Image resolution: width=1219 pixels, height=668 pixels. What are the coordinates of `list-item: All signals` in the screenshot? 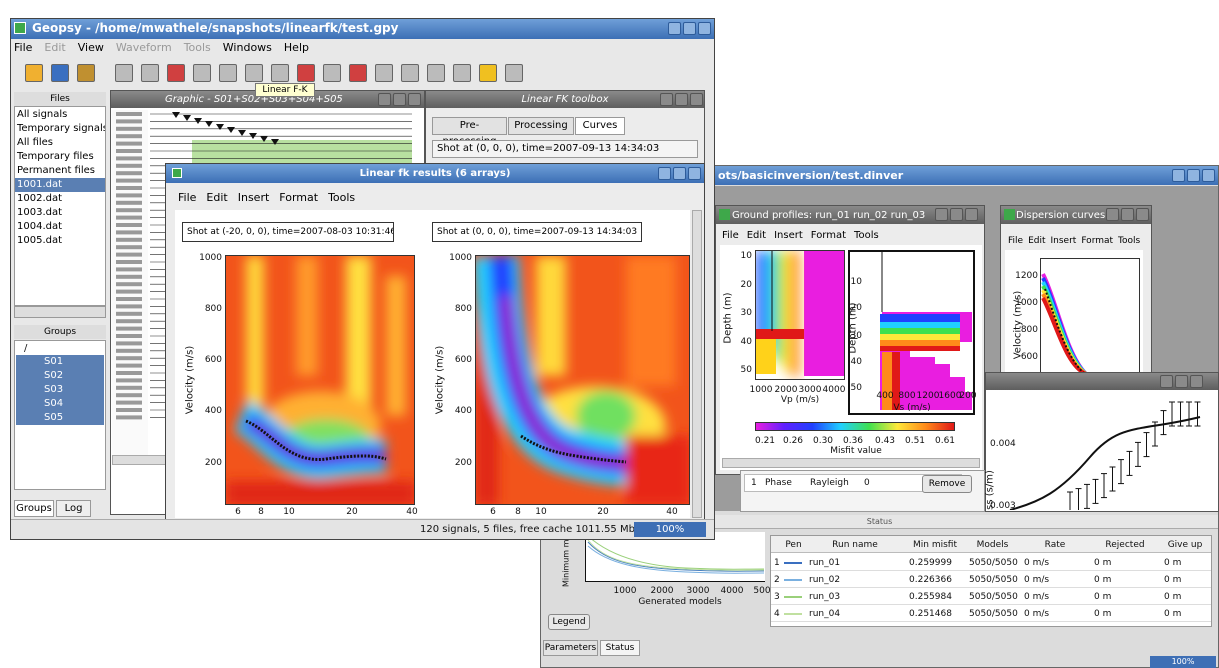 It's located at (42, 114).